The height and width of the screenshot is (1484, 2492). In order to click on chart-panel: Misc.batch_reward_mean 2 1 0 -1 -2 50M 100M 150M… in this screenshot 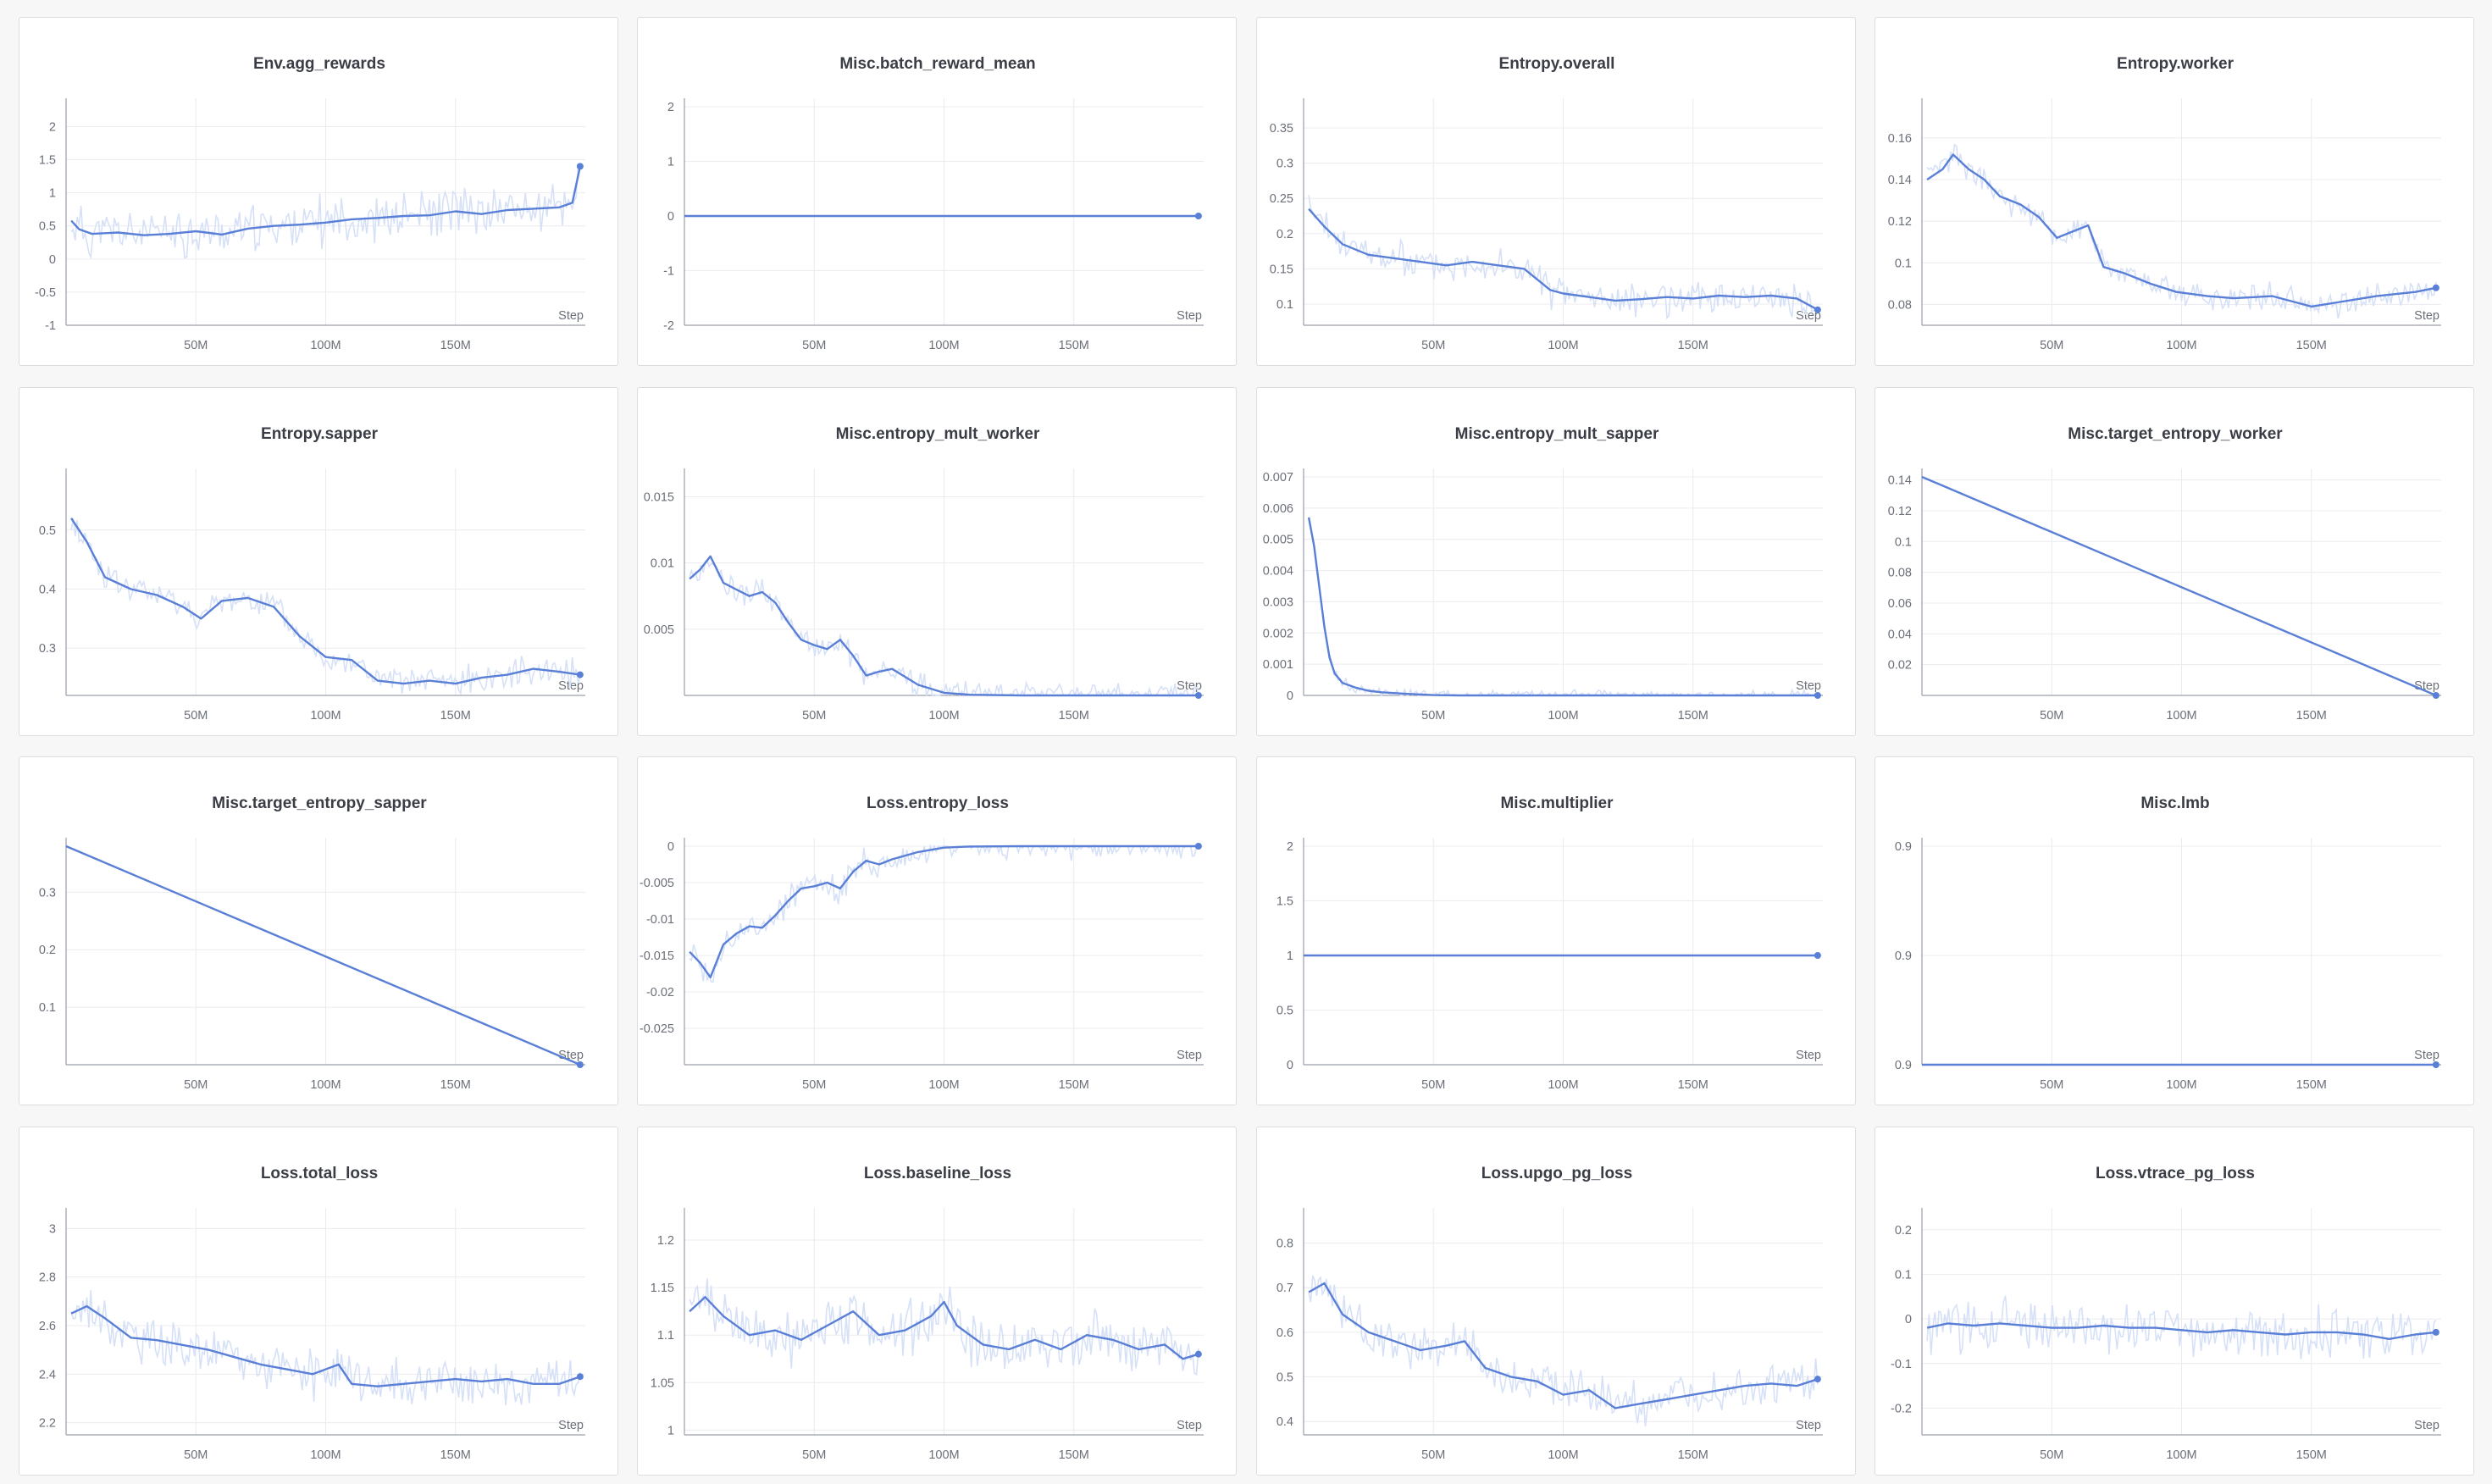, I will do `click(937, 191)`.